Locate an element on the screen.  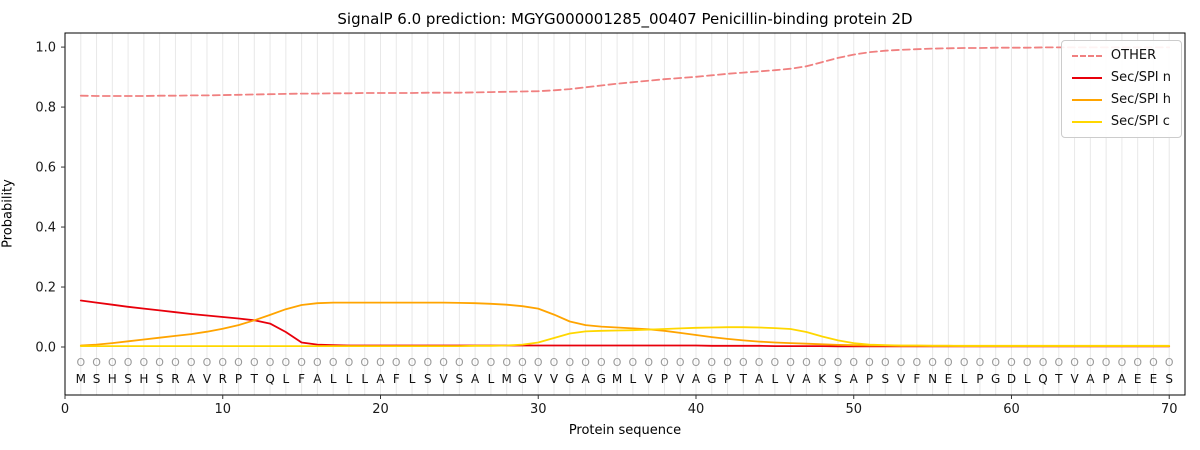
x-tick-label: 50 is located at coordinates (853, 409).